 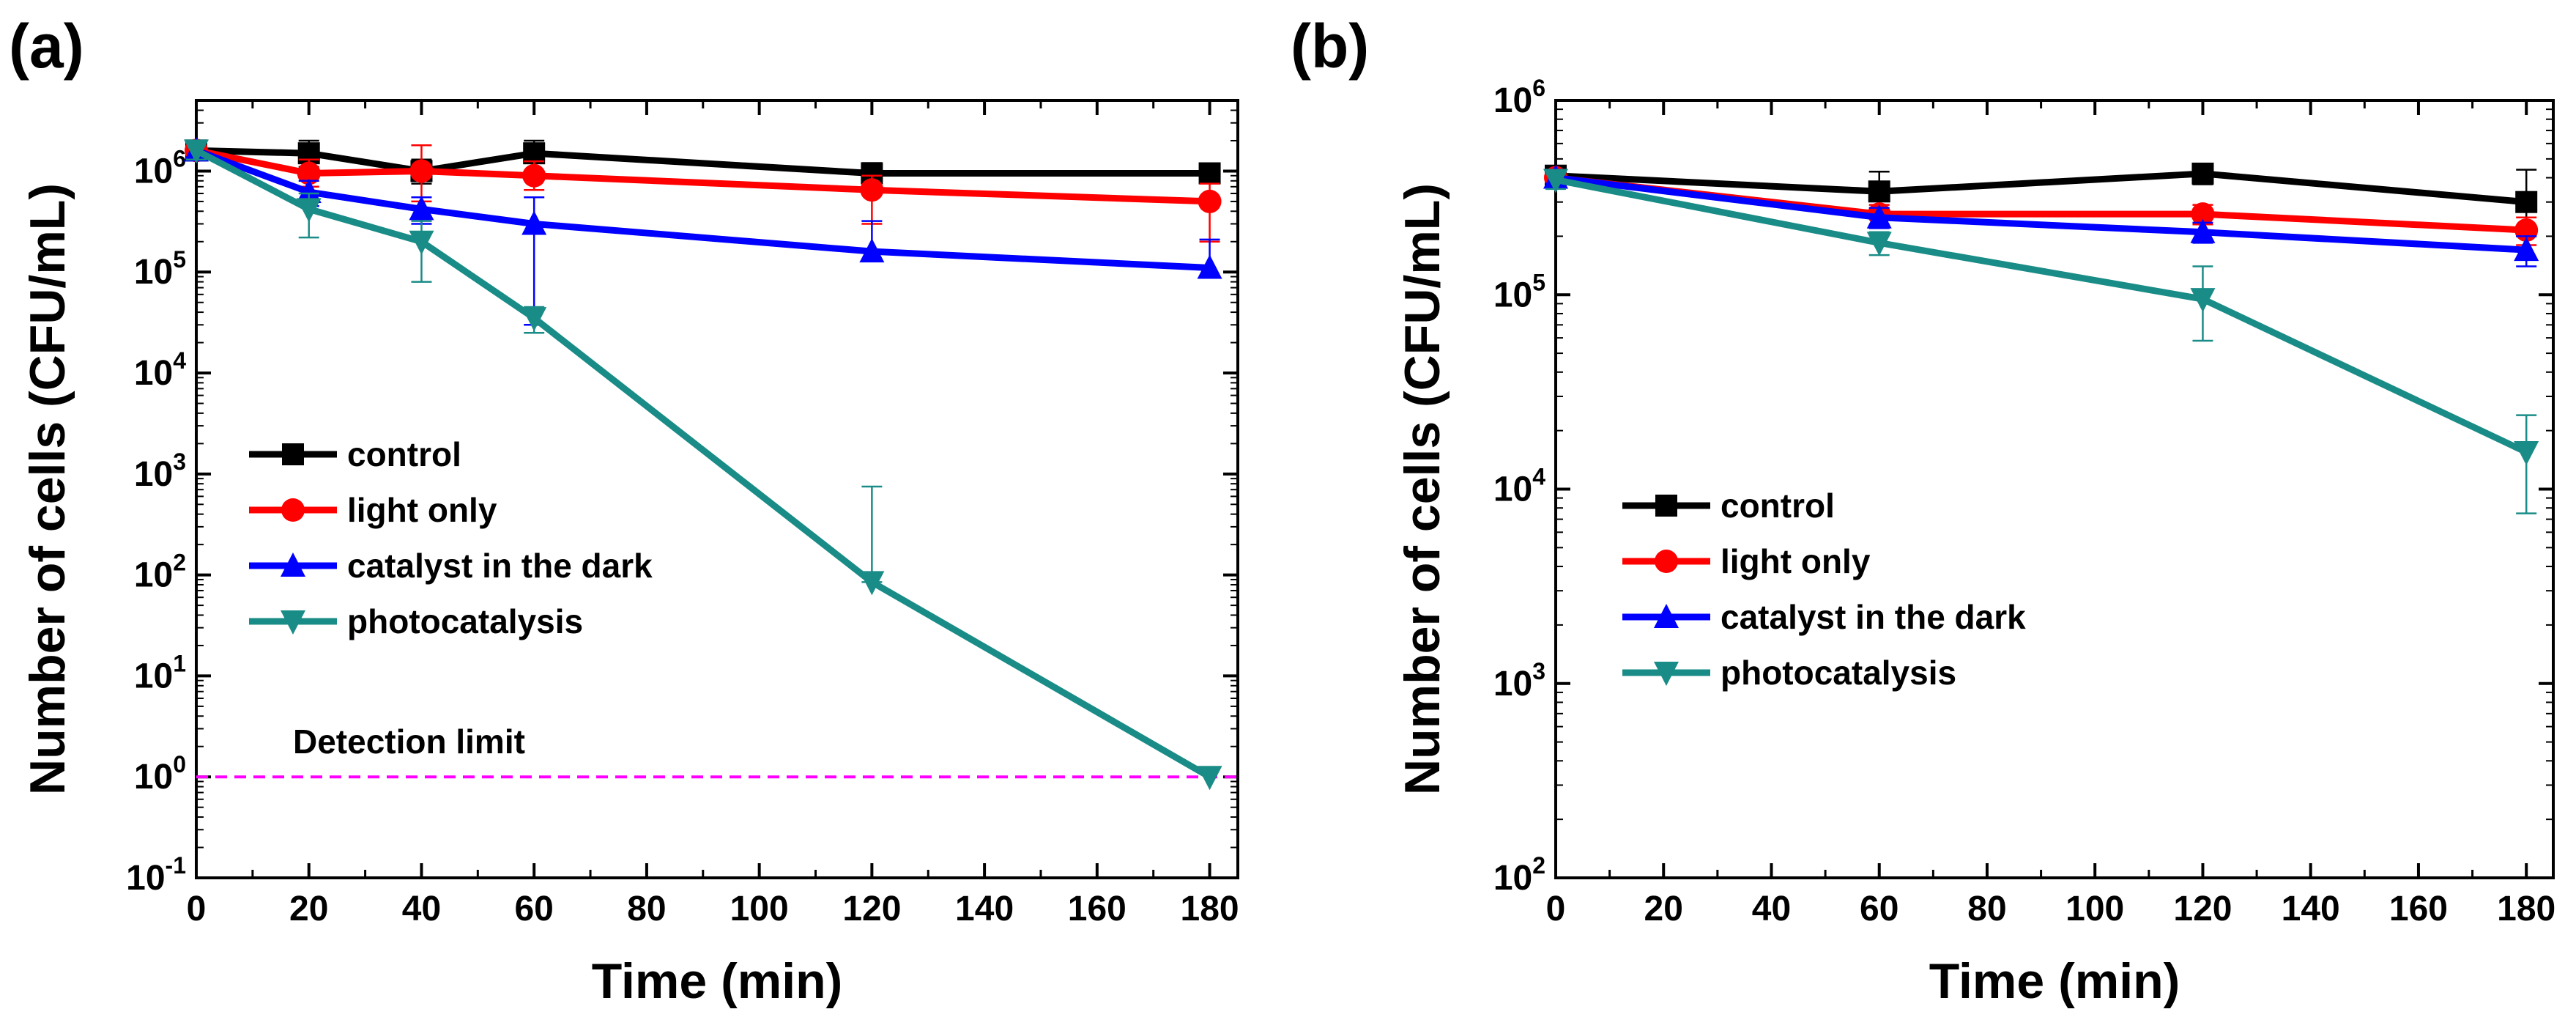 What do you see at coordinates (156, 875) in the screenshot?
I see `y-tick-label: 10⁻¹` at bounding box center [156, 875].